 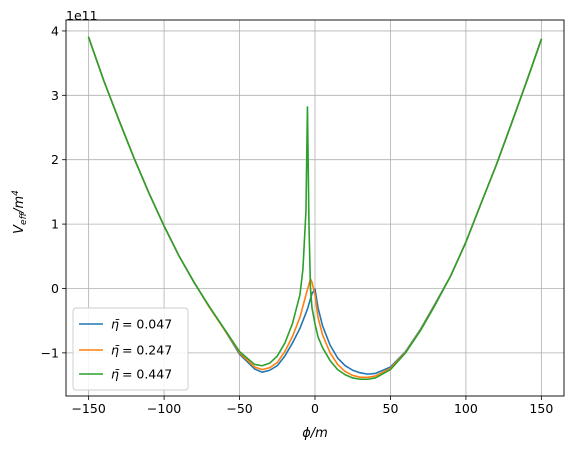 I want to click on y-axis-label: Veff/m4, so click(x=20, y=212).